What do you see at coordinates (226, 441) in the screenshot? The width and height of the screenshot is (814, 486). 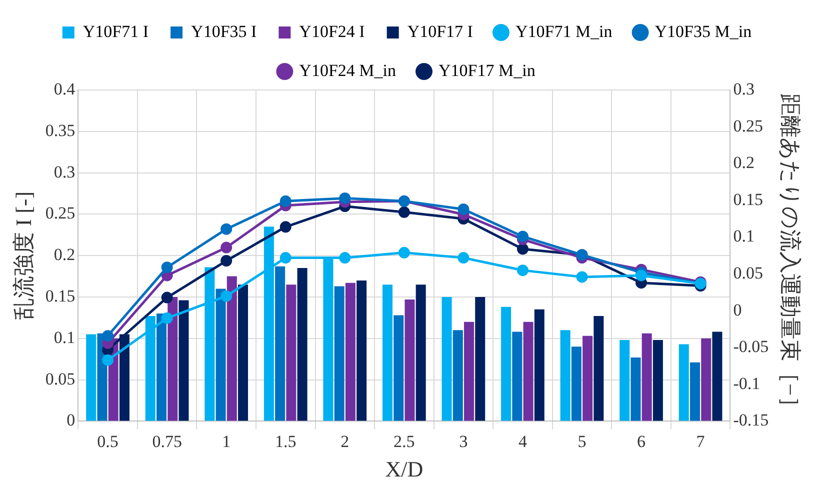 I see `x-tick-label: 1` at bounding box center [226, 441].